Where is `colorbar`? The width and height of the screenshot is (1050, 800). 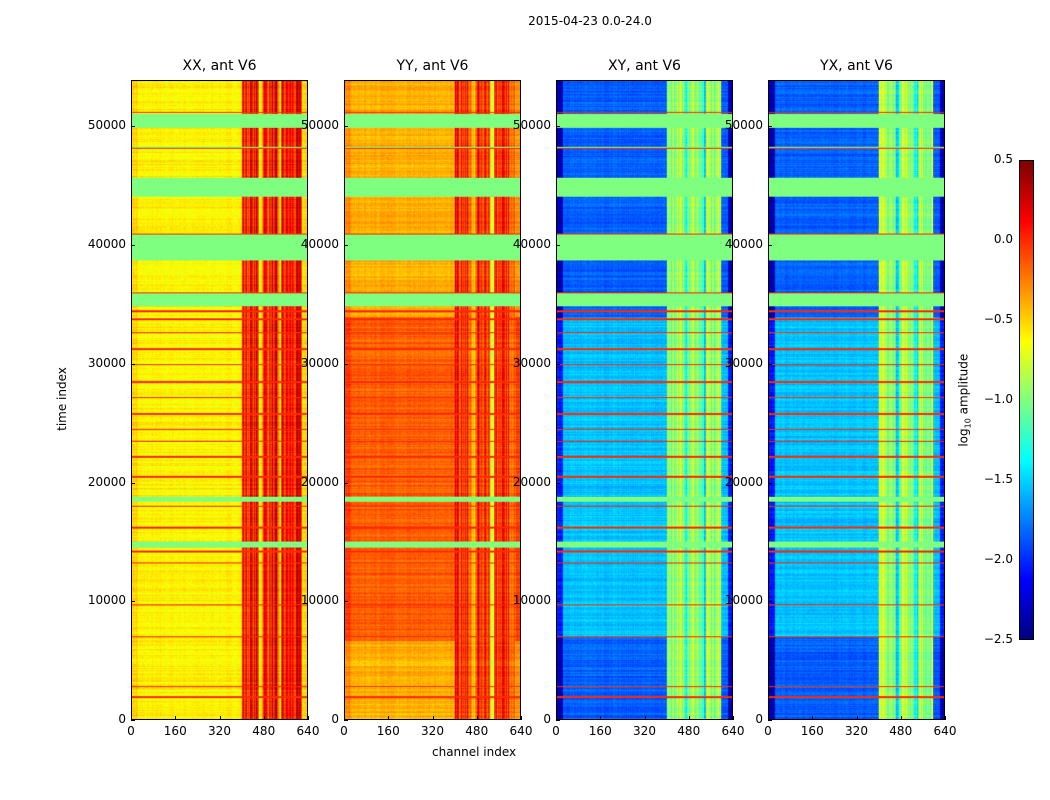 colorbar is located at coordinates (1026, 400).